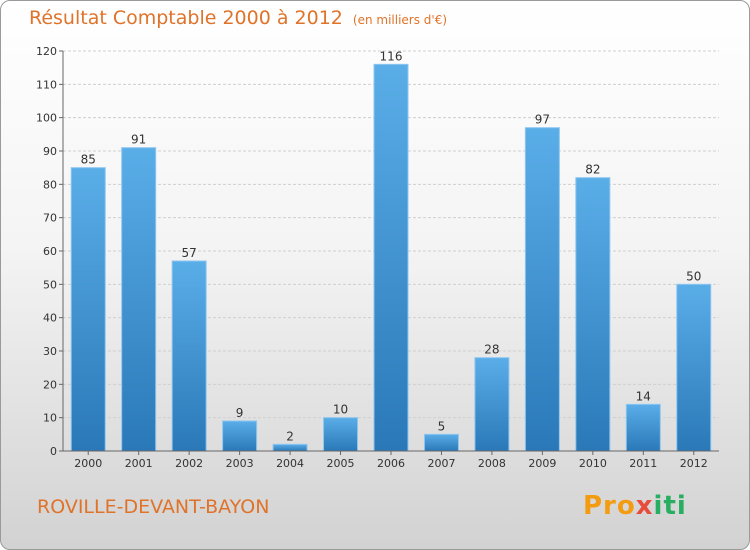  Describe the element at coordinates (290, 447) in the screenshot. I see `bar-2004` at that location.